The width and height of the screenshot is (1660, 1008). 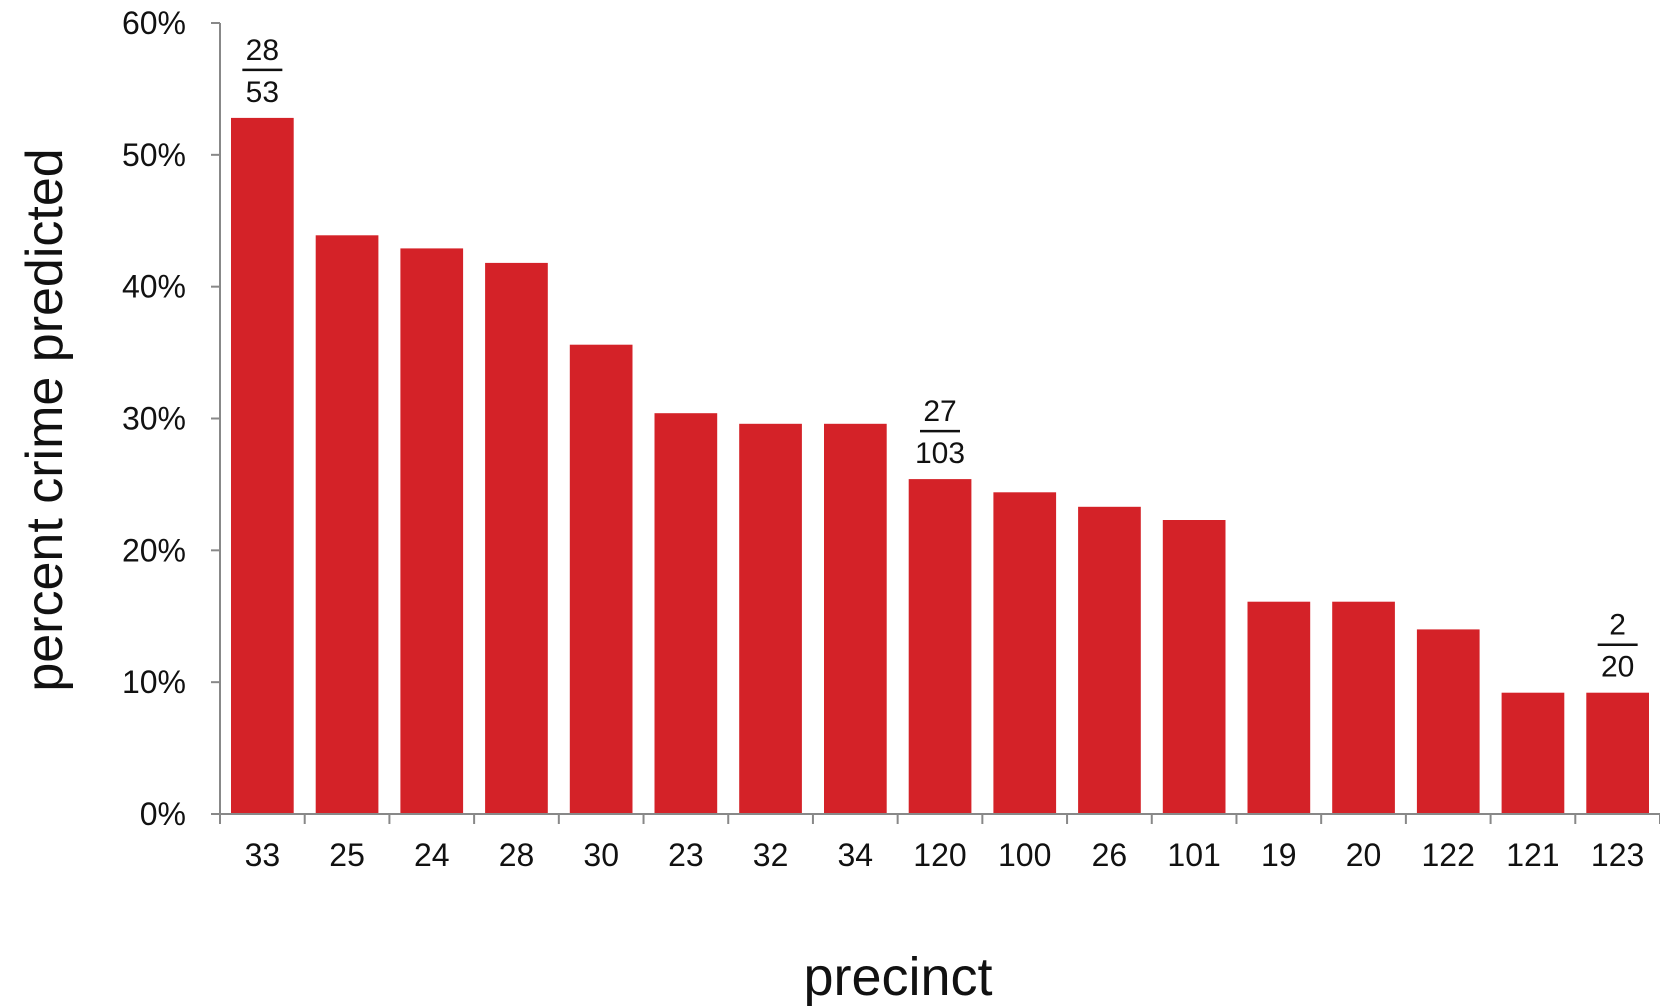 What do you see at coordinates (1448, 855) in the screenshot?
I see `x-tick-label: 122` at bounding box center [1448, 855].